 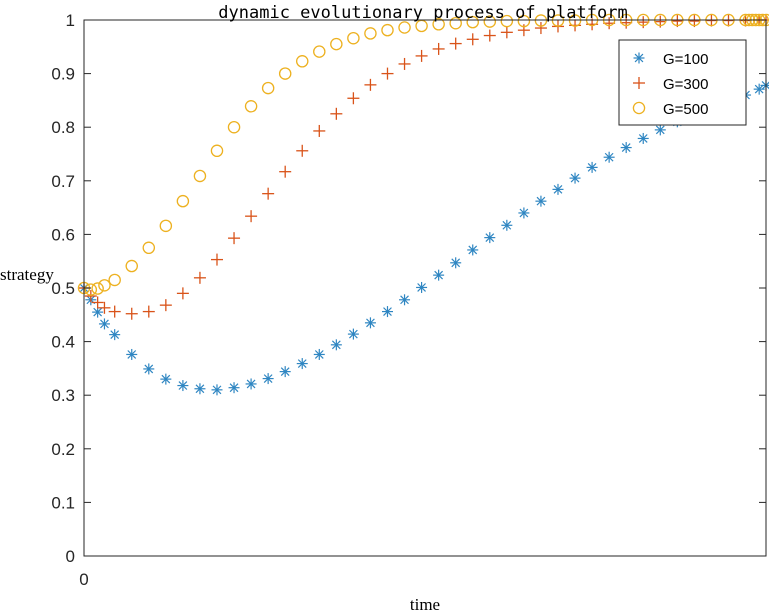 I want to click on y-tick-label: 0.7, so click(x=63, y=181).